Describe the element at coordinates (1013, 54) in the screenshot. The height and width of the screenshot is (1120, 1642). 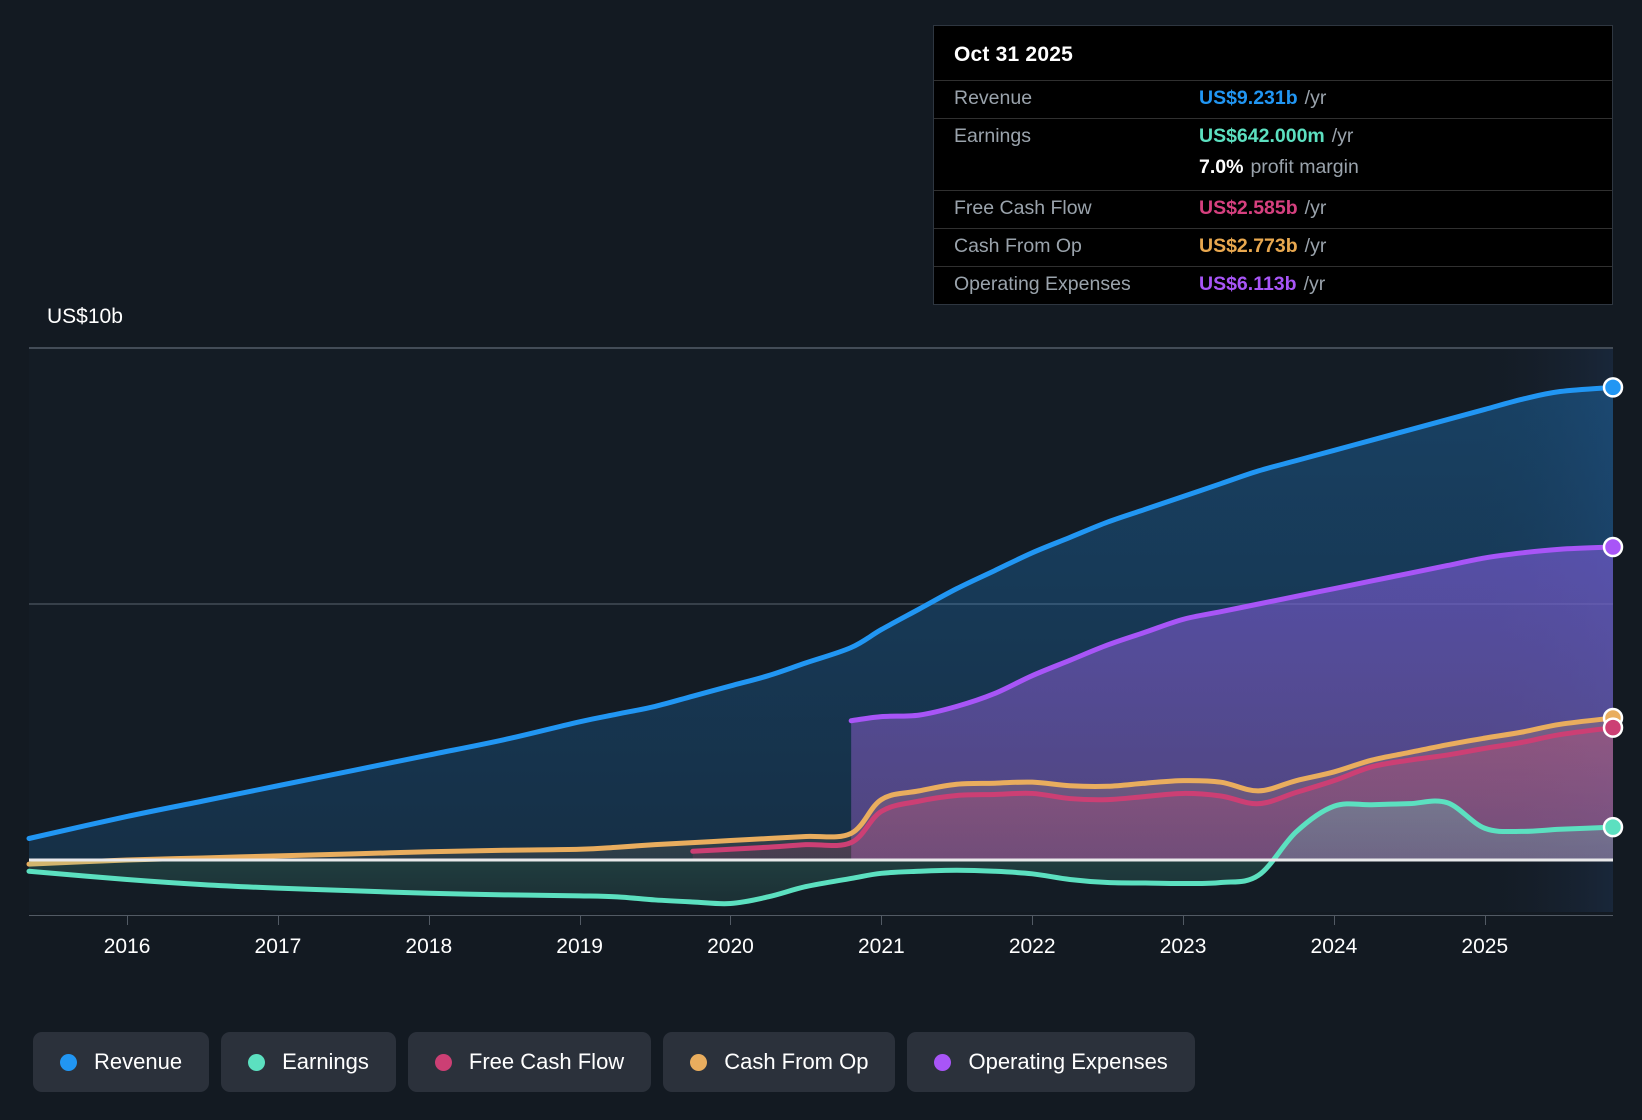
I see `tooltip-date: Oct 31 2025` at that location.